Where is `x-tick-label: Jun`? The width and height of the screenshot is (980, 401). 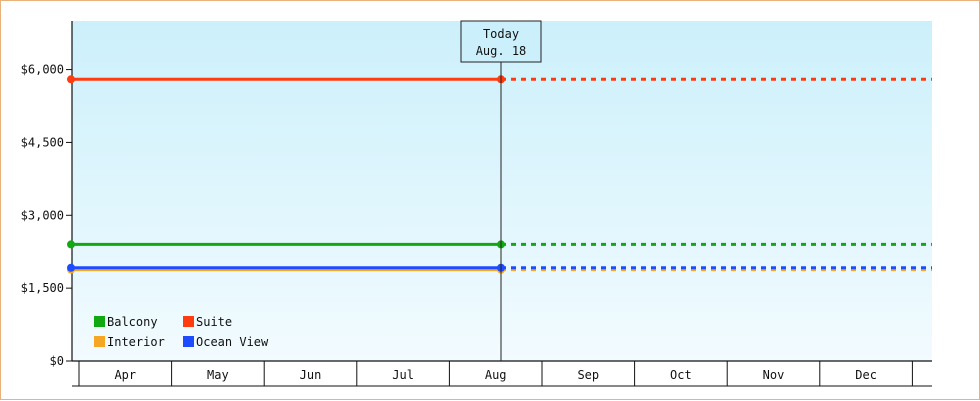 x-tick-label: Jun is located at coordinates (311, 375).